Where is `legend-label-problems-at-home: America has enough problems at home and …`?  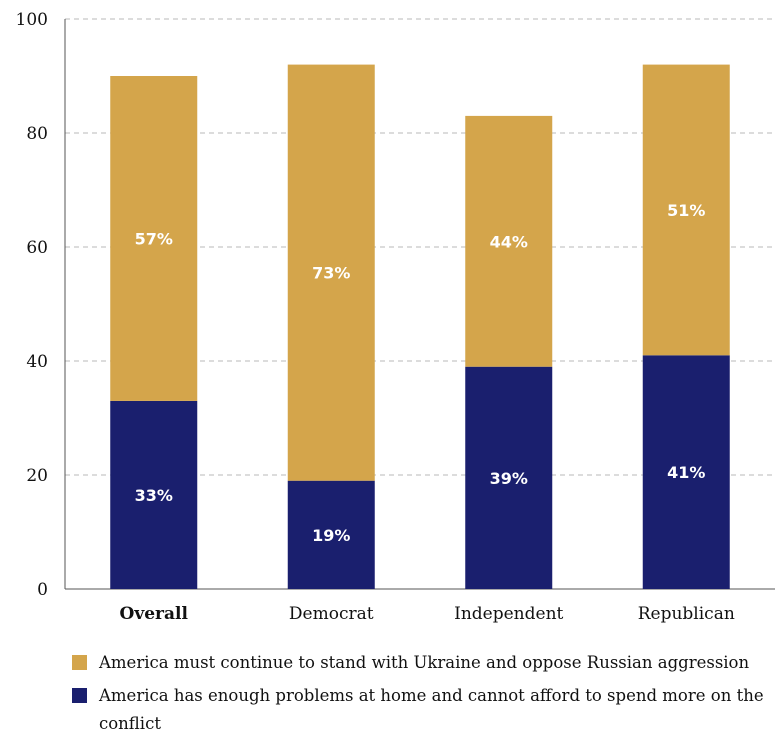 legend-label-problems-at-home: America has enough problems at home and … is located at coordinates (431, 709).